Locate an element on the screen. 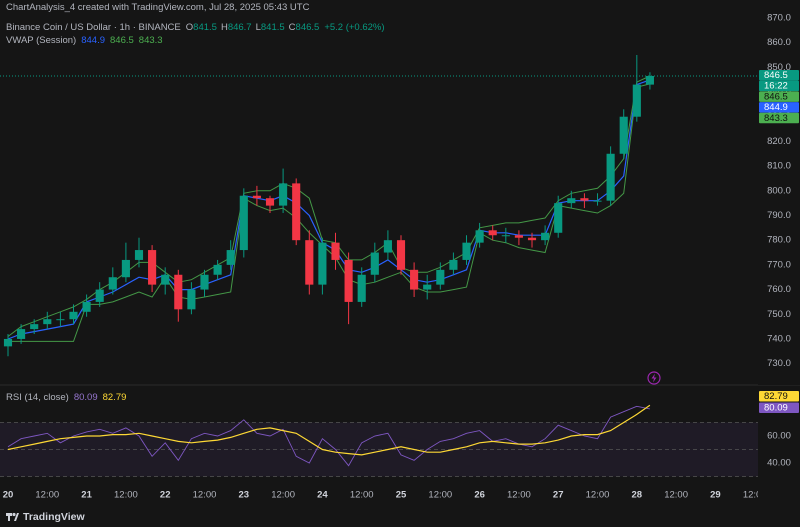 This screenshot has width=800, height=527. y-tick-label: 730.0 is located at coordinates (779, 363).